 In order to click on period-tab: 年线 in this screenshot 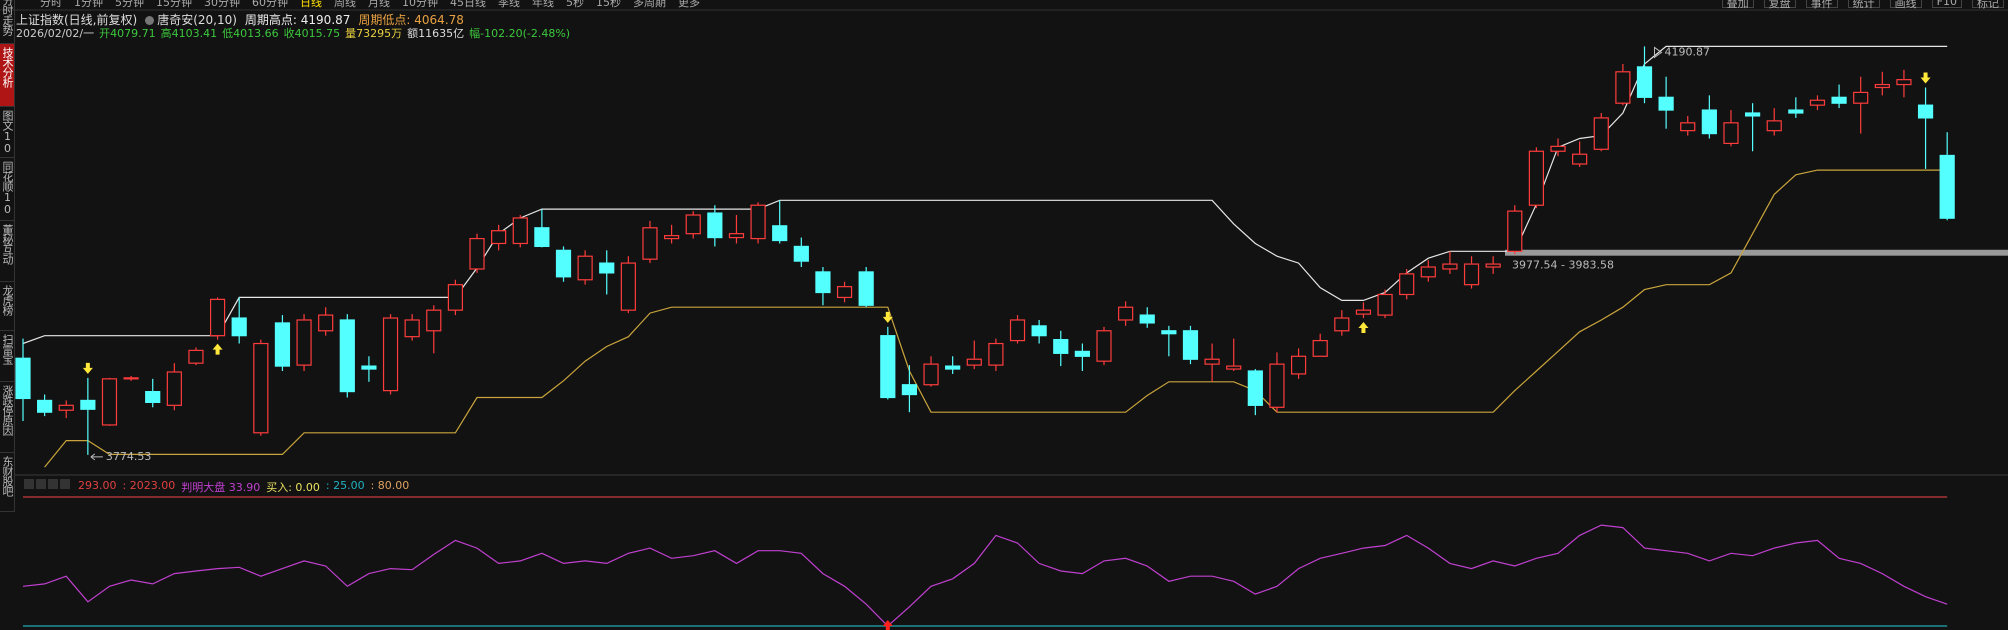, I will do `click(543, 4)`.